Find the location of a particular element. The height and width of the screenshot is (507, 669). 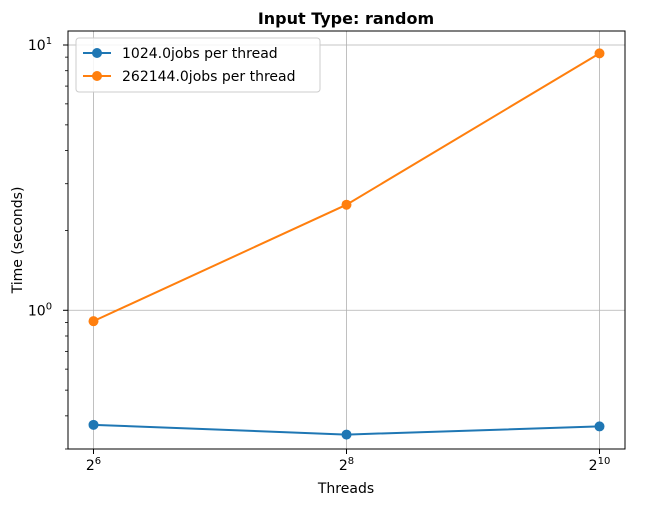

x-axis-label: Threads is located at coordinates (345, 489).